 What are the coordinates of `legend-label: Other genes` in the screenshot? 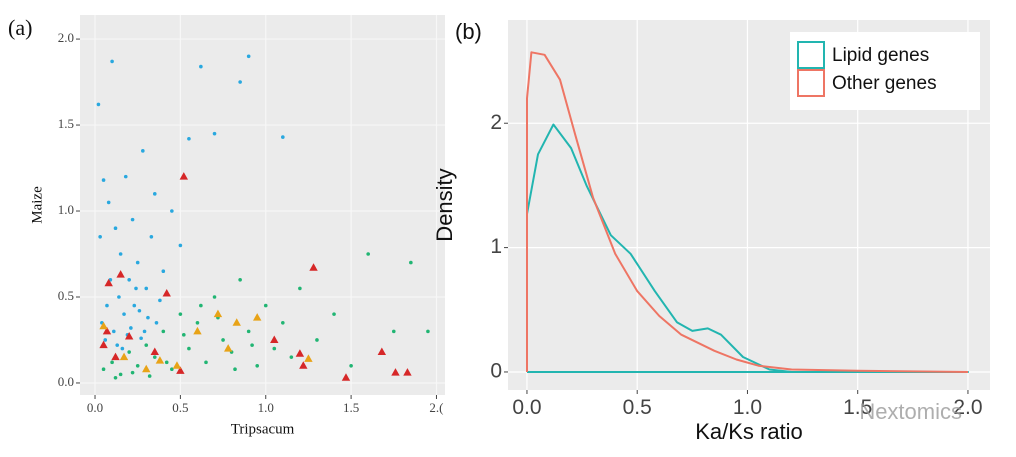 It's located at (884, 83).